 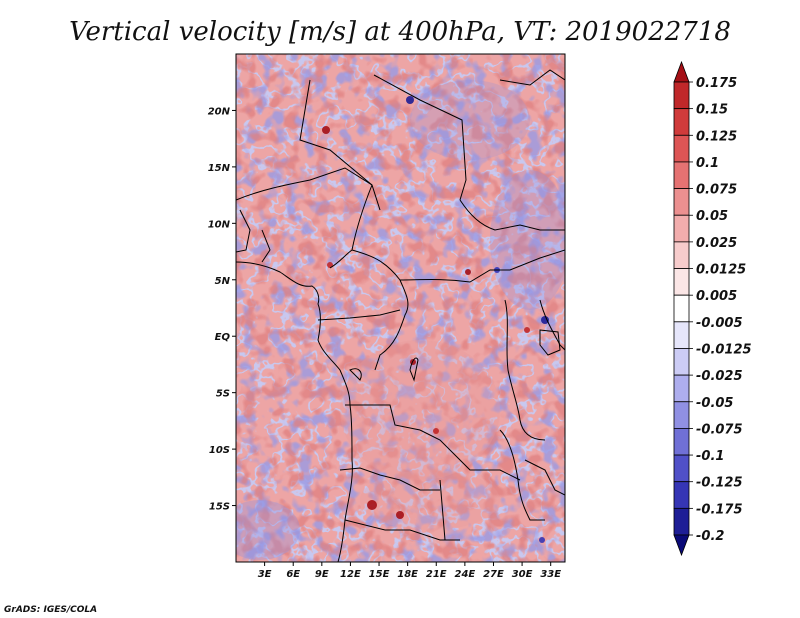 I want to click on colorbar-label: 0.1, so click(x=707, y=163).